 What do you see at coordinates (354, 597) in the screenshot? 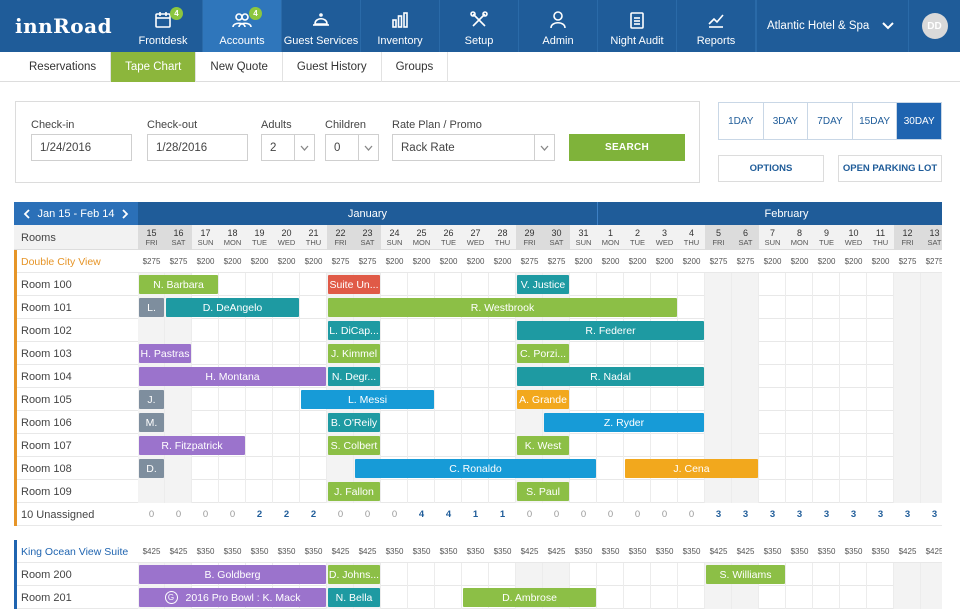
I see `reservation-bar: N. Bella` at bounding box center [354, 597].